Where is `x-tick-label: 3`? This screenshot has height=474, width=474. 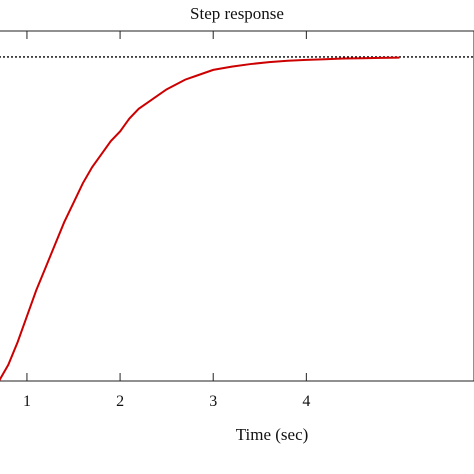
x-tick-label: 3 is located at coordinates (213, 401).